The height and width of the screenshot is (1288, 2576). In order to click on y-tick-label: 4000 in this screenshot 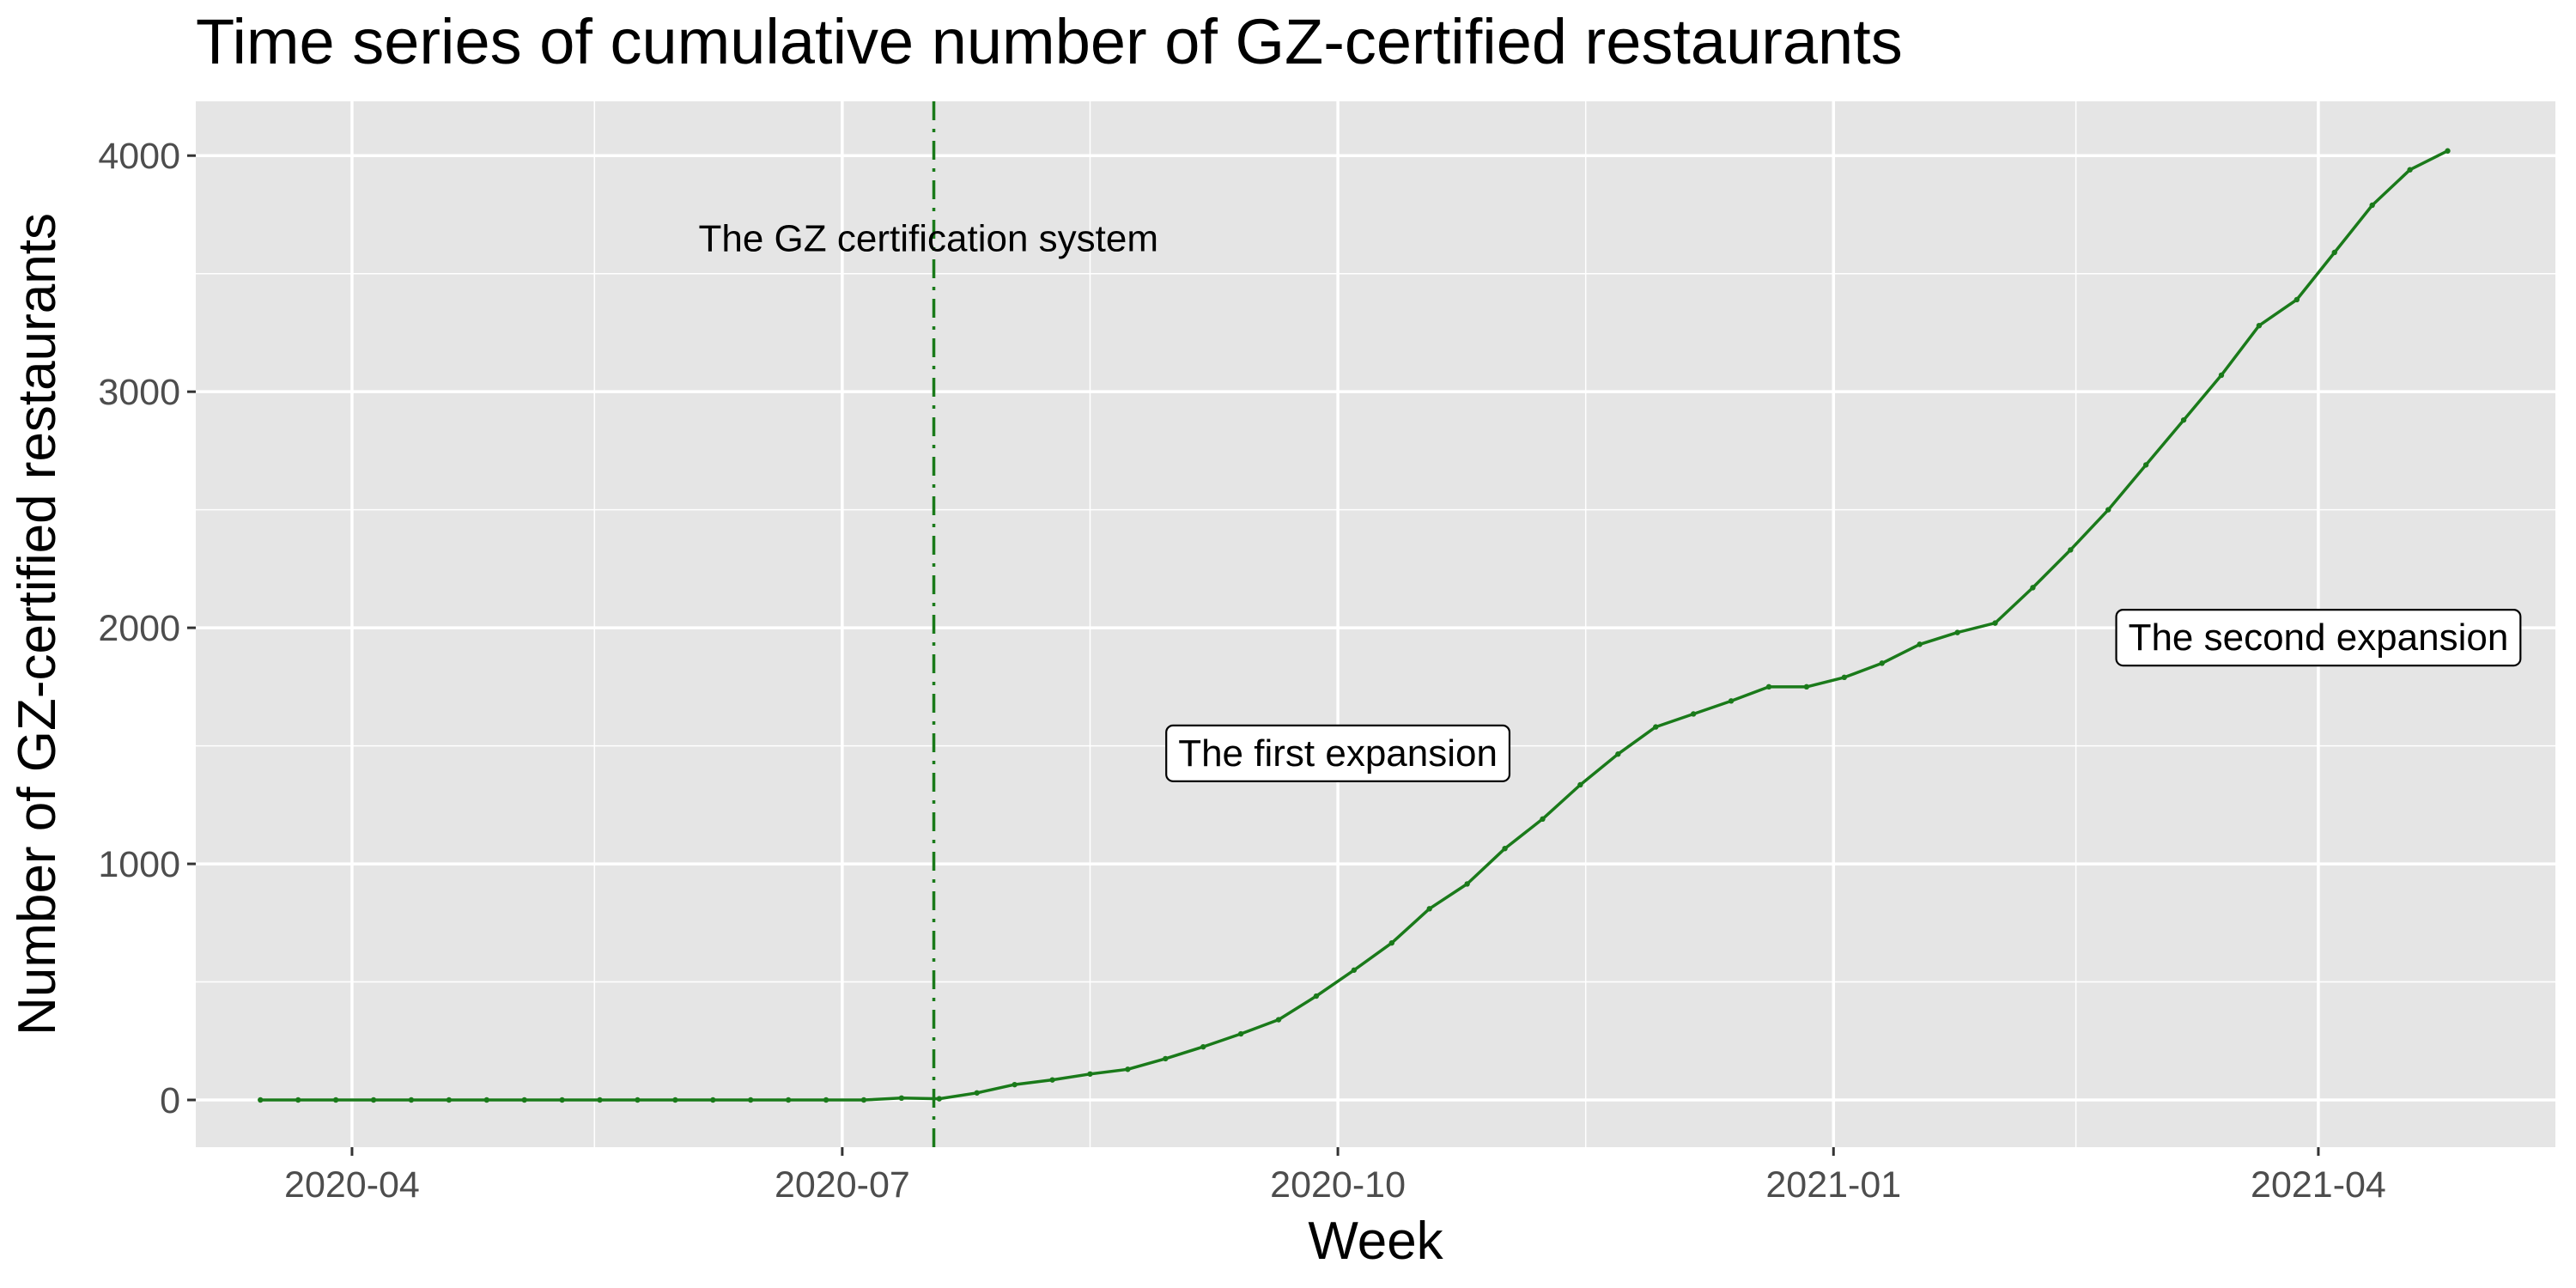, I will do `click(139, 156)`.